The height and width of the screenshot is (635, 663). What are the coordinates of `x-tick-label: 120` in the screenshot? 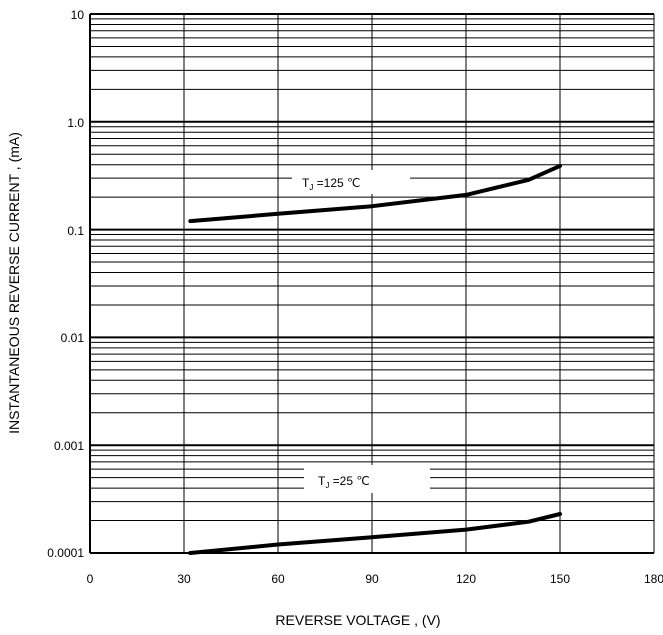 It's located at (466, 579).